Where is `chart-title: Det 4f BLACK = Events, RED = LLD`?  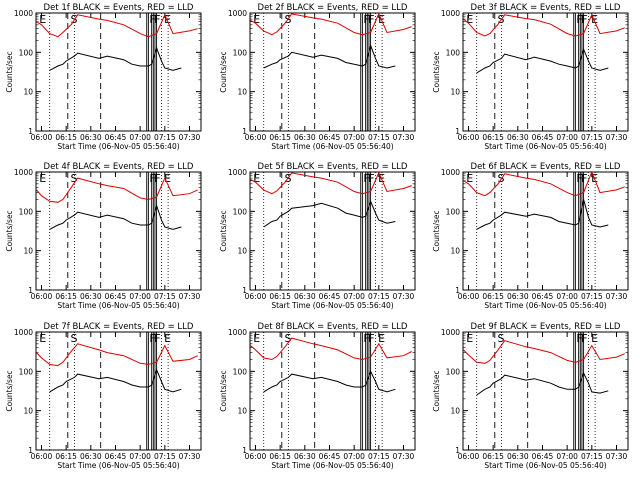
chart-title: Det 4f BLACK = Events, RED = LLD is located at coordinates (119, 167).